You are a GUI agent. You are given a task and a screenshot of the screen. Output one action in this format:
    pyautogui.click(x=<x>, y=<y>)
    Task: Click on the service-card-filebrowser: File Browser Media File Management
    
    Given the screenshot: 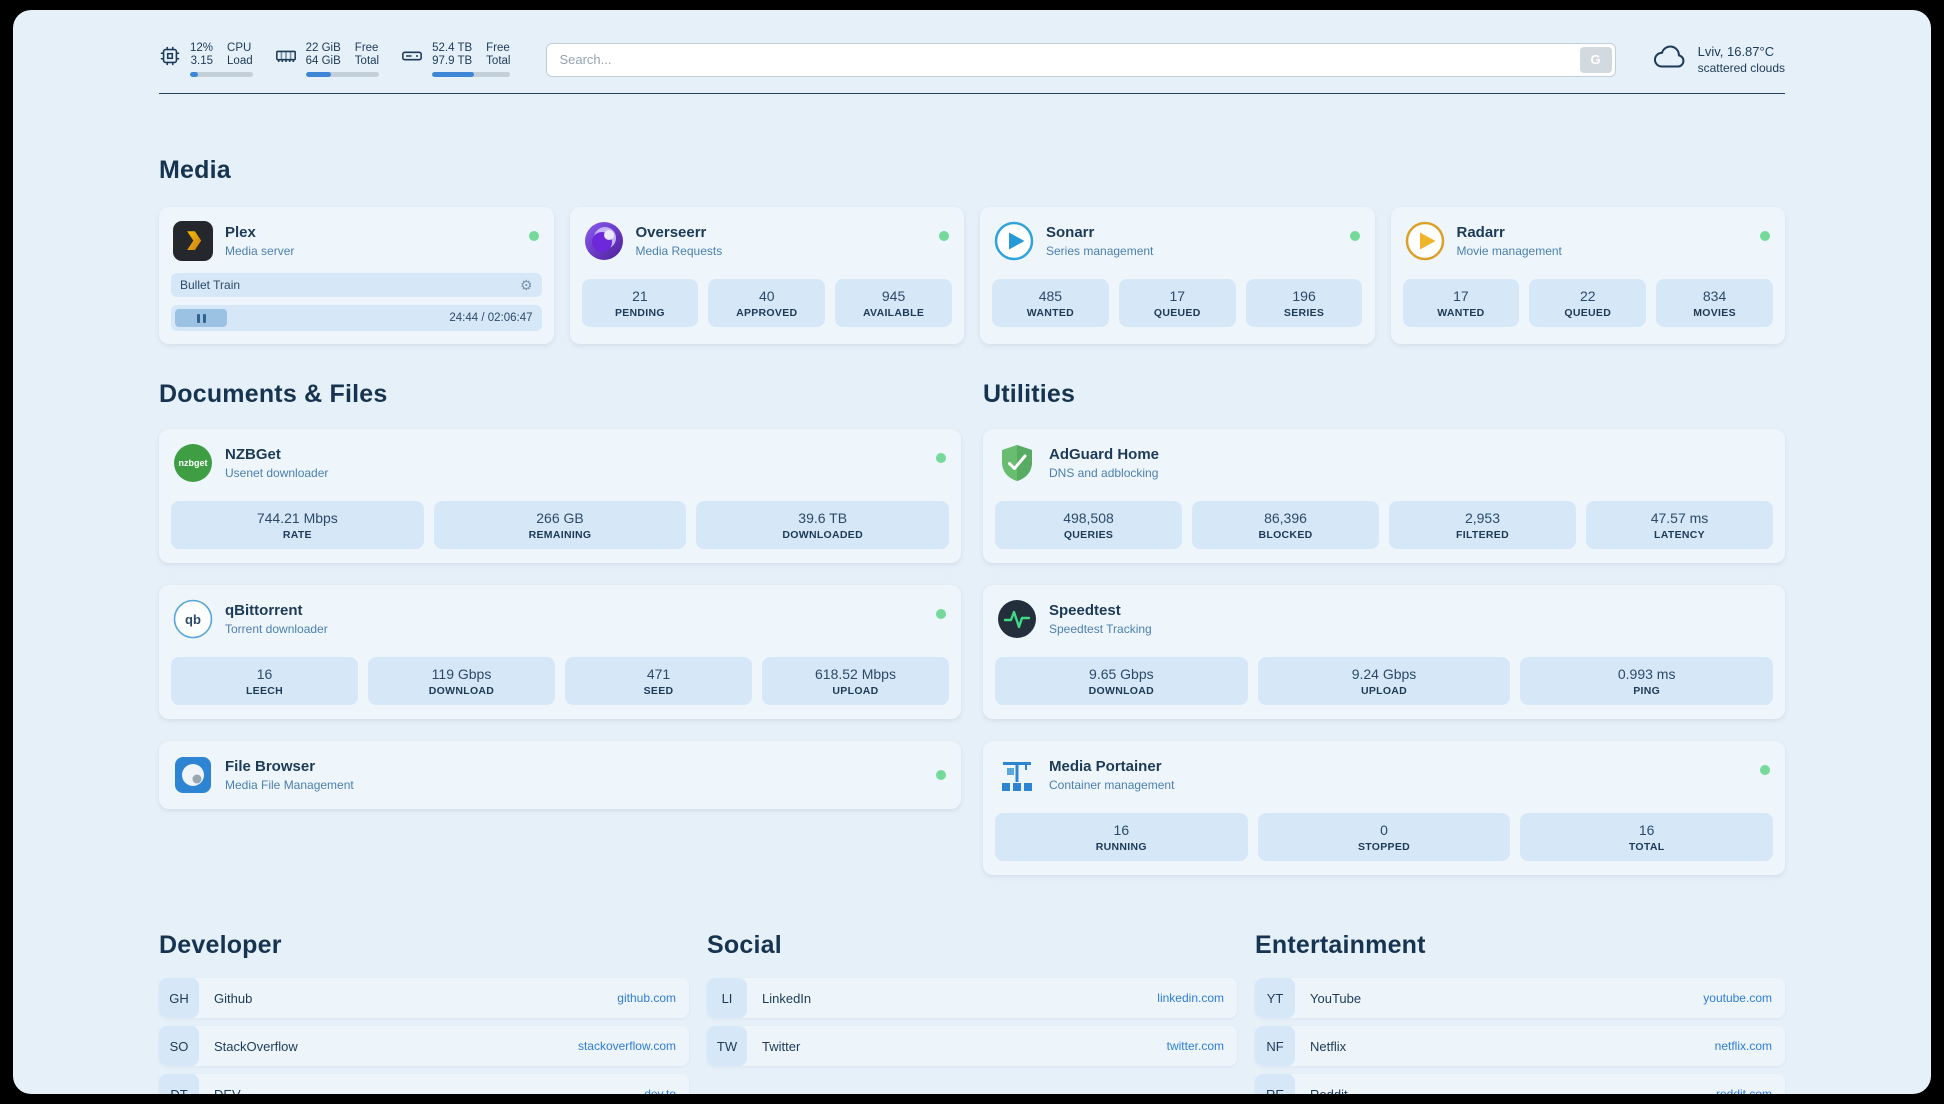 What is the action you would take?
    pyautogui.click(x=560, y=775)
    